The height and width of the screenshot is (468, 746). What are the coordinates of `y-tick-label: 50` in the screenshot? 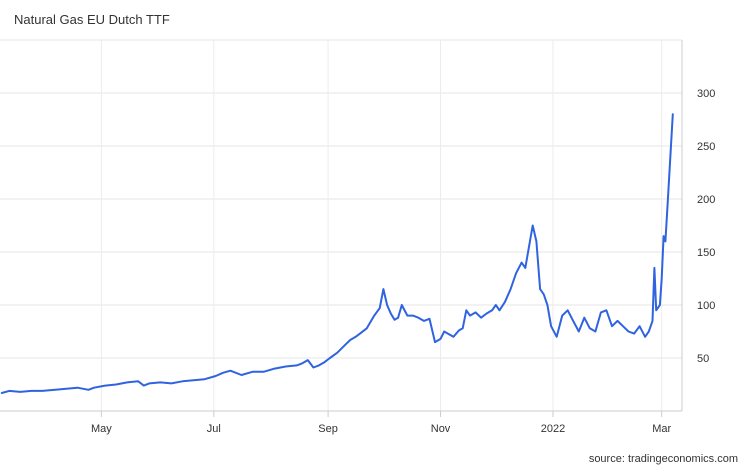 It's located at (703, 359).